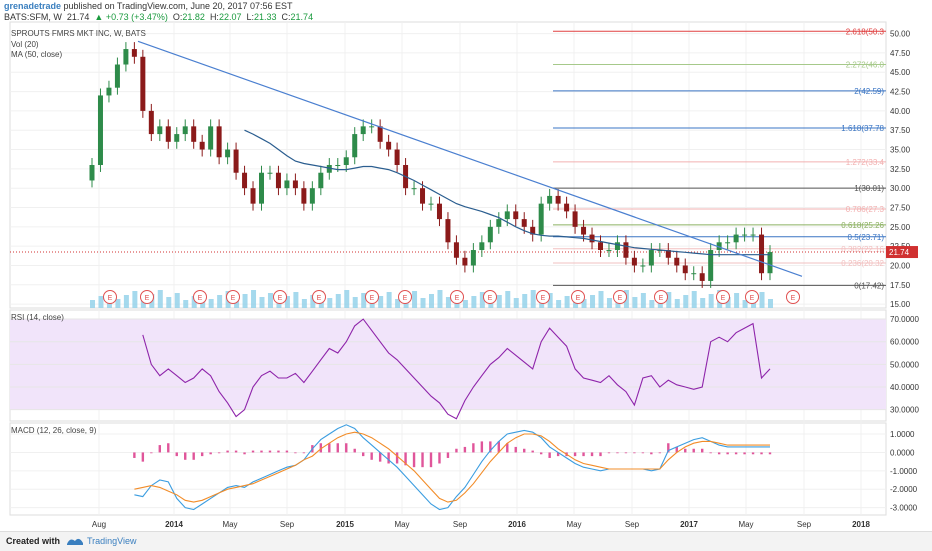 This screenshot has width=932, height=551. Describe the element at coordinates (112, 541) in the screenshot. I see `tradingview-link: TradingView` at that location.